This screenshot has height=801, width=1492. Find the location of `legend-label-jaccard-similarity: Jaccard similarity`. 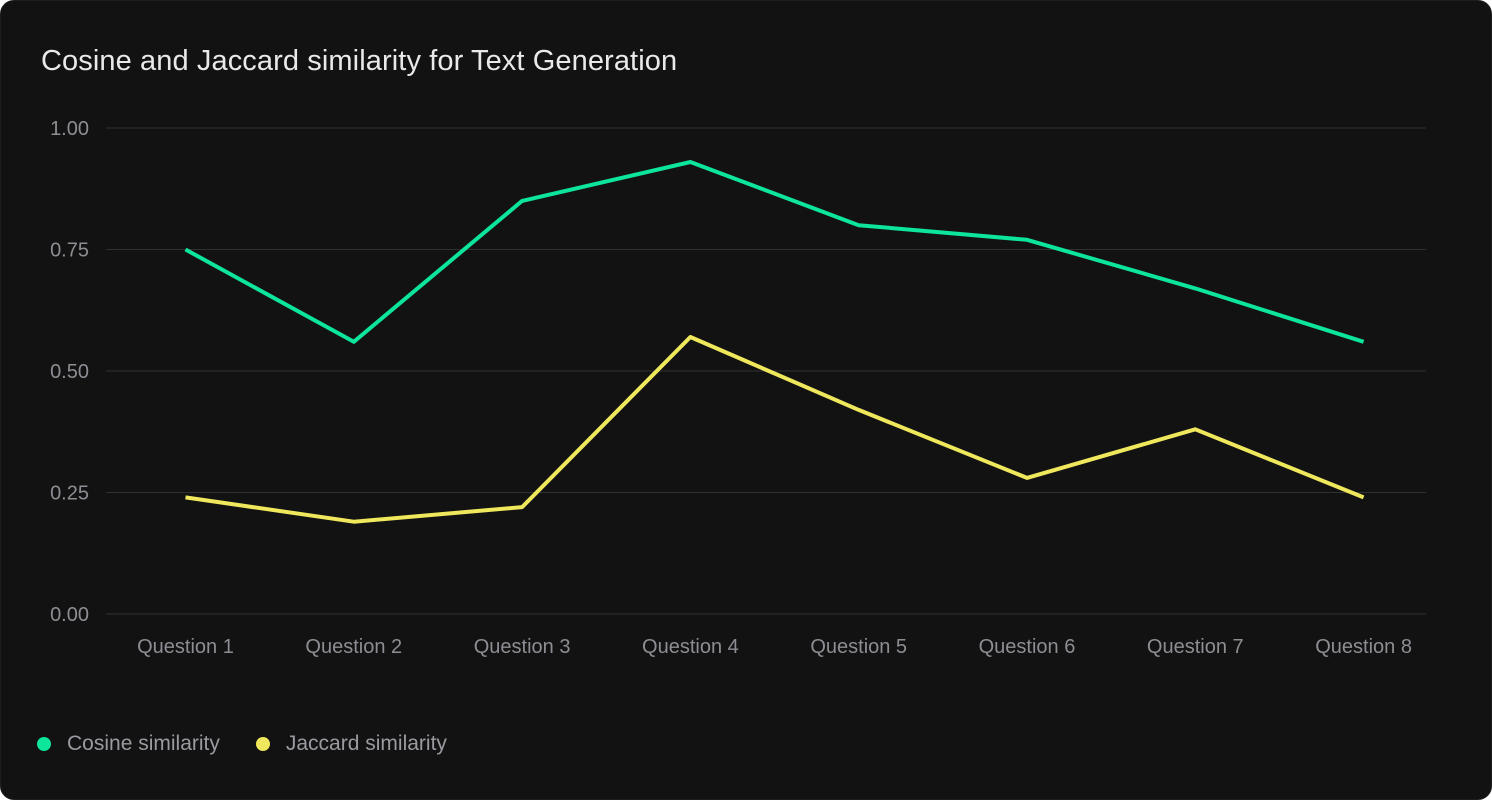

legend-label-jaccard-similarity: Jaccard similarity is located at coordinates (366, 743).